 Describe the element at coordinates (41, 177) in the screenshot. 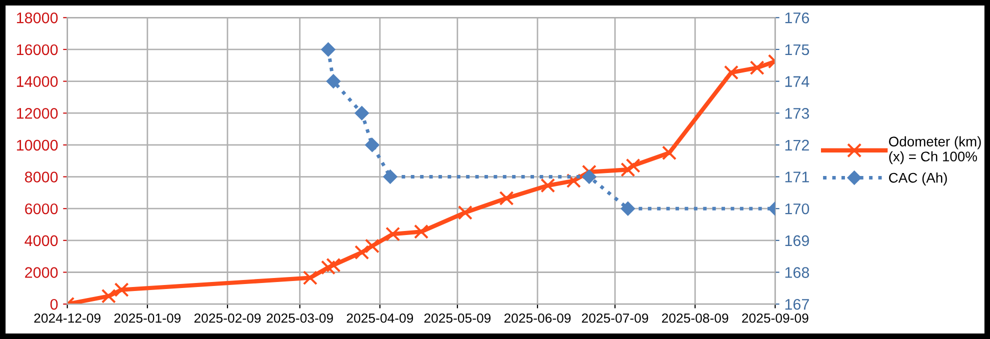

I see `y-tick-label: 8000` at that location.